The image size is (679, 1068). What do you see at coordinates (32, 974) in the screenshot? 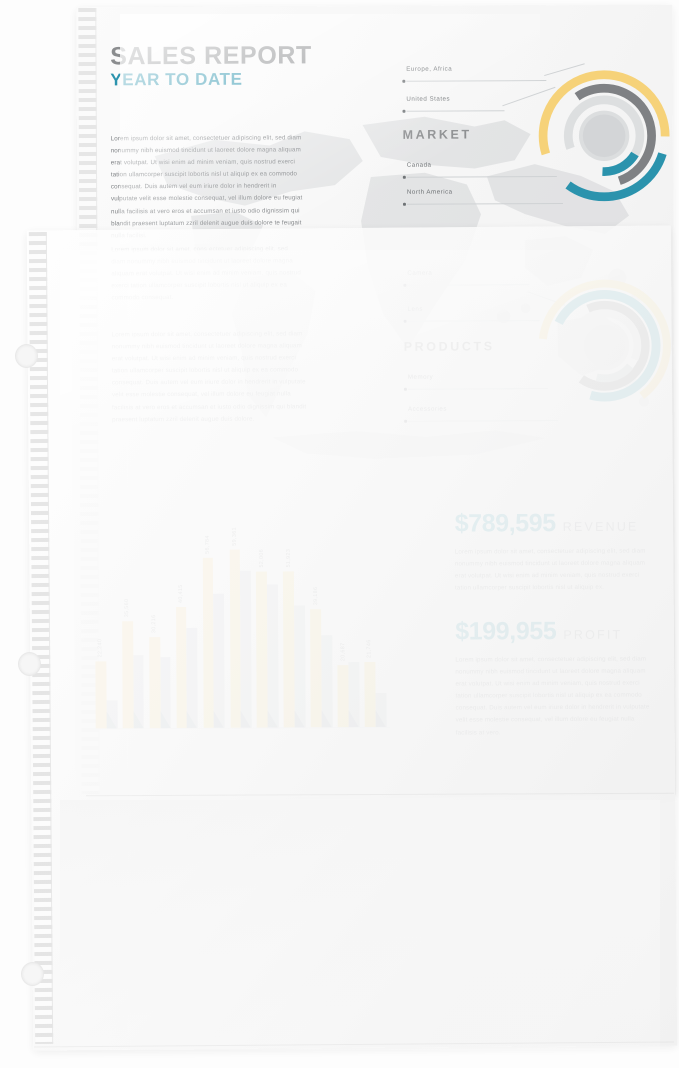
I see `binder-hole-bottom` at bounding box center [32, 974].